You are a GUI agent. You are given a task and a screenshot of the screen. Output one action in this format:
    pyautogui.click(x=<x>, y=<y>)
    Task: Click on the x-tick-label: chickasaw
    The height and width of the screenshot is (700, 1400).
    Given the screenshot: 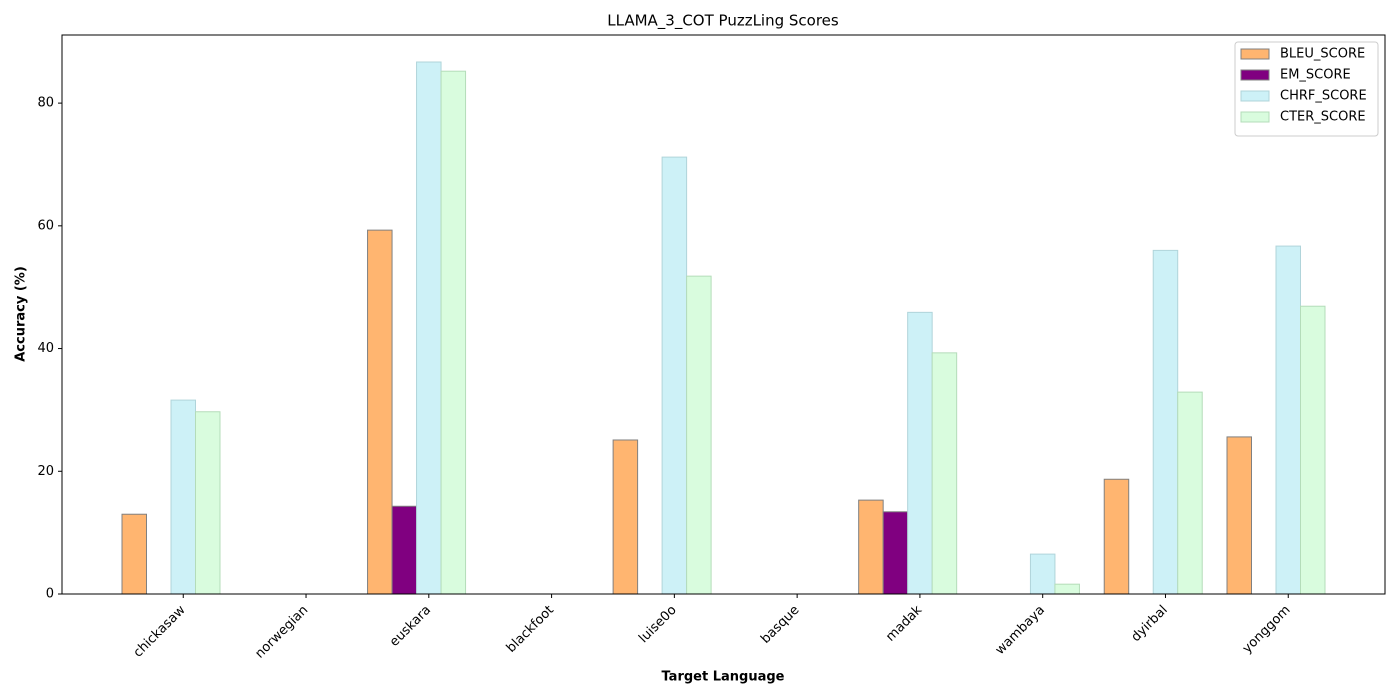 What is the action you would take?
    pyautogui.click(x=160, y=631)
    